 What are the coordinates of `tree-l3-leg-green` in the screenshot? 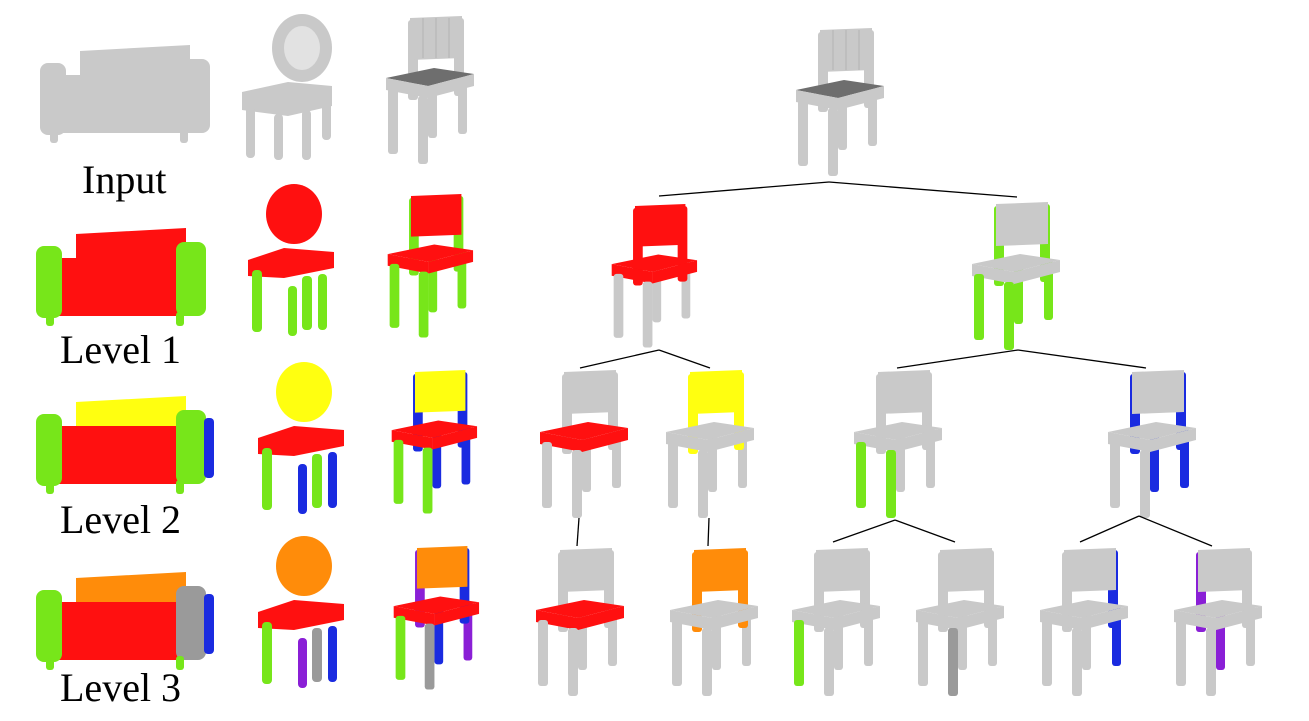 It's located at (836, 622).